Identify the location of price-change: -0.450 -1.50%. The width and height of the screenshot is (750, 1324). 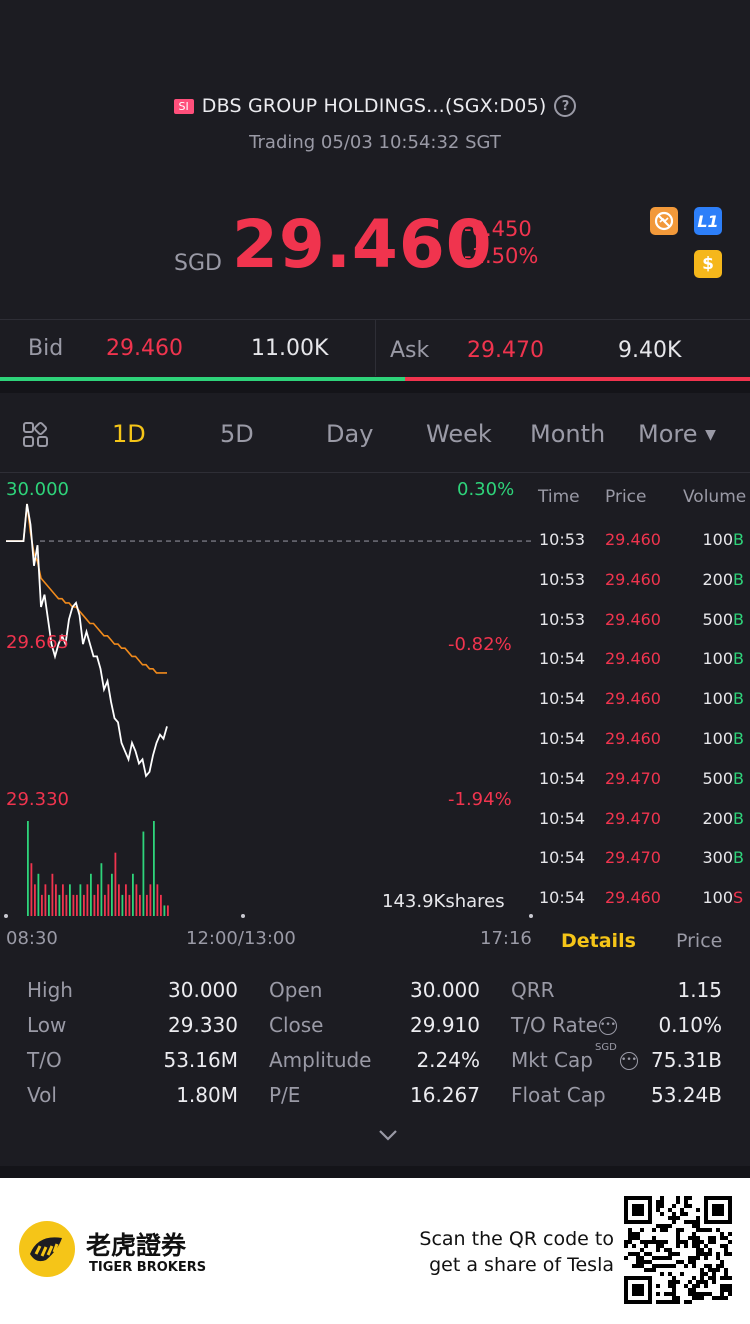
(501, 243).